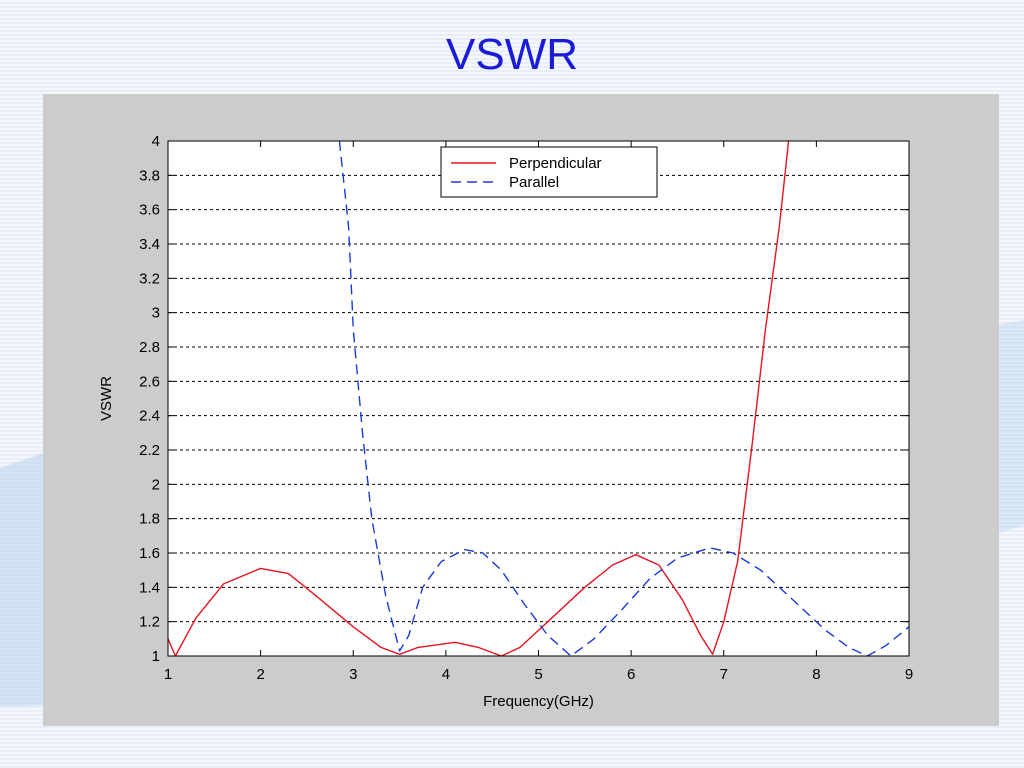 This screenshot has width=1024, height=768. I want to click on y-tick-label: 3, so click(156, 313).